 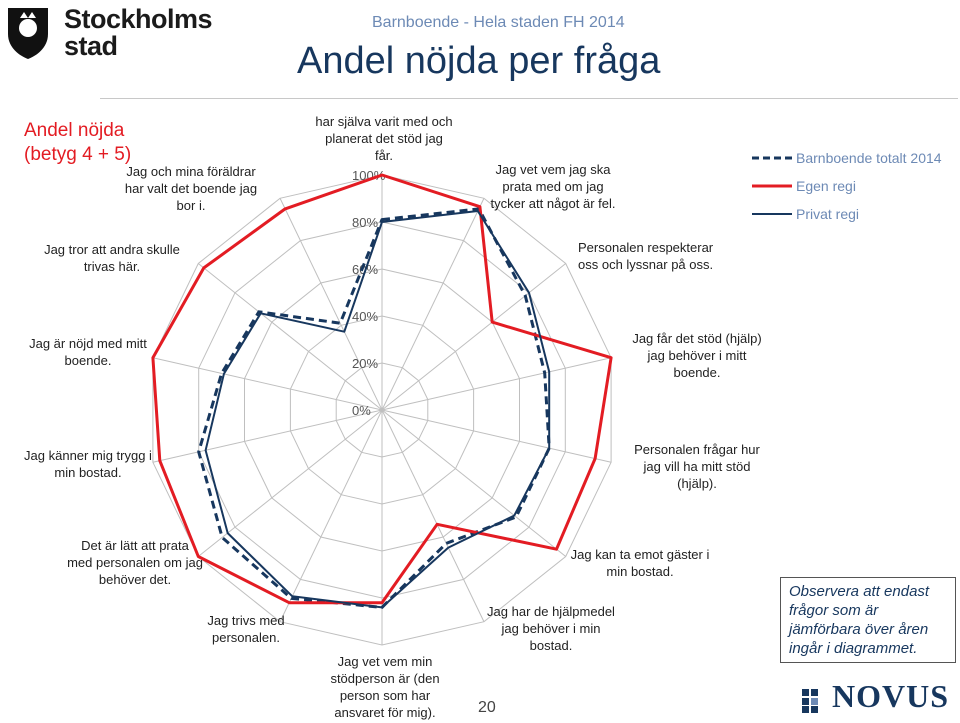 What do you see at coordinates (135, 545) in the screenshot?
I see `axis-category-label: Det är lätt att prata` at bounding box center [135, 545].